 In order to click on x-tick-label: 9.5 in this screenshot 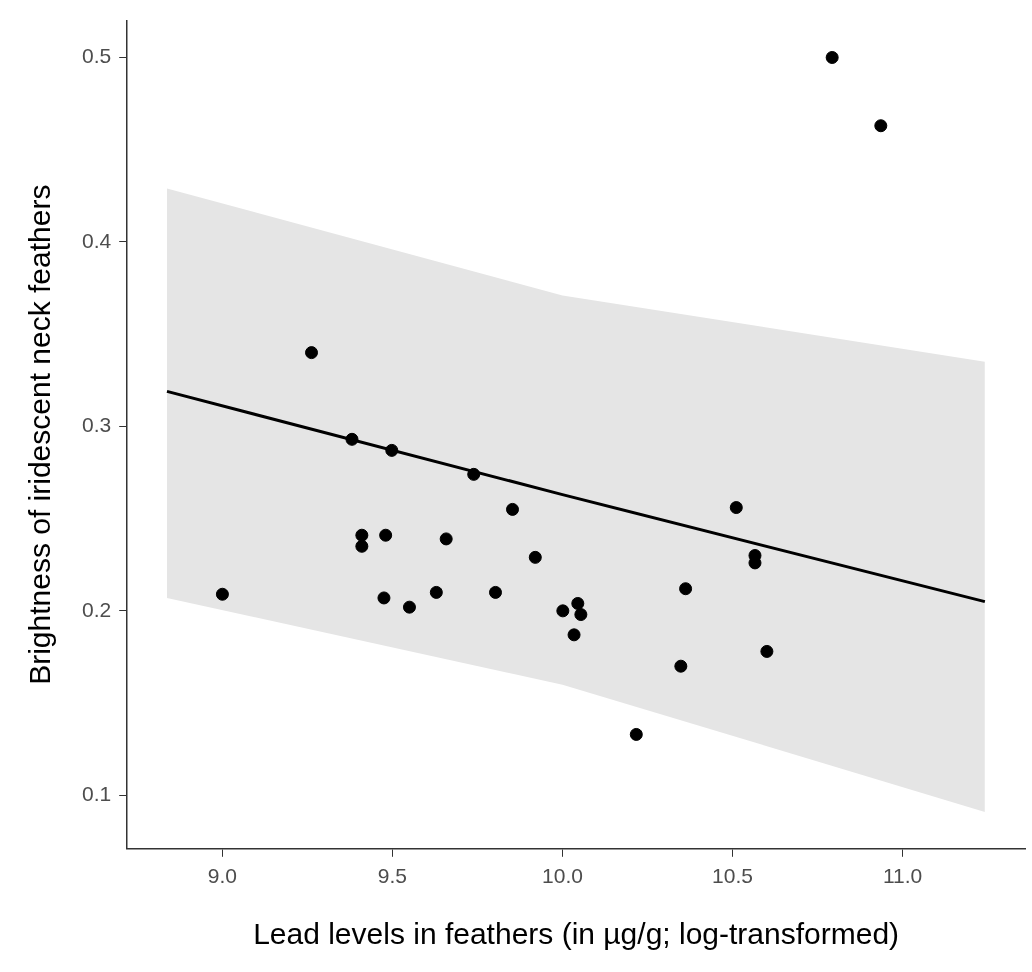, I will do `click(392, 876)`.